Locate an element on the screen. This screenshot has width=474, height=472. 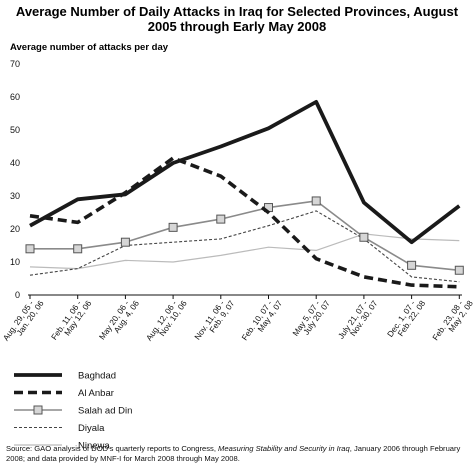
y-tick-label: 0 is located at coordinates (17, 295).